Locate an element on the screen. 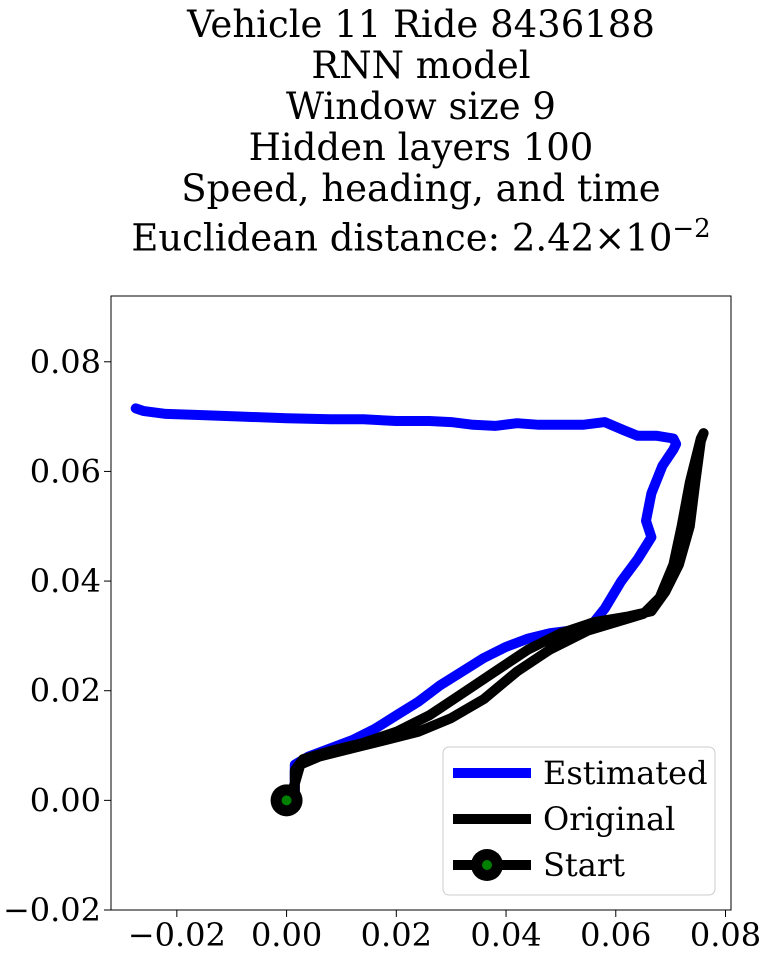  title-line-1: Vehicle 11 Ride 8436188 is located at coordinates (421, 24).